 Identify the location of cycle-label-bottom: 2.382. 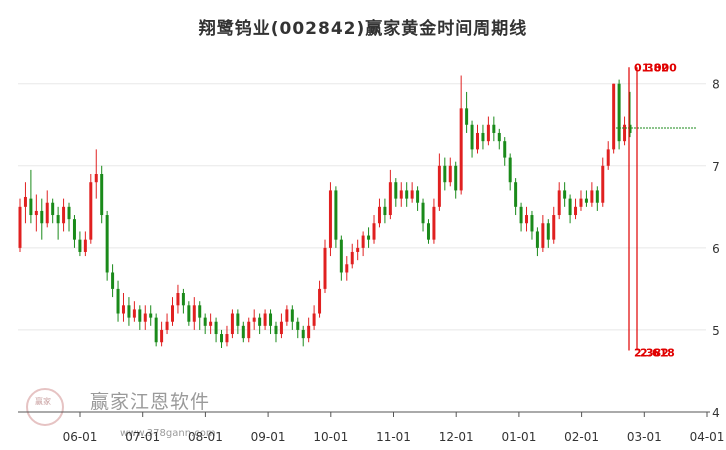
(651, 352).